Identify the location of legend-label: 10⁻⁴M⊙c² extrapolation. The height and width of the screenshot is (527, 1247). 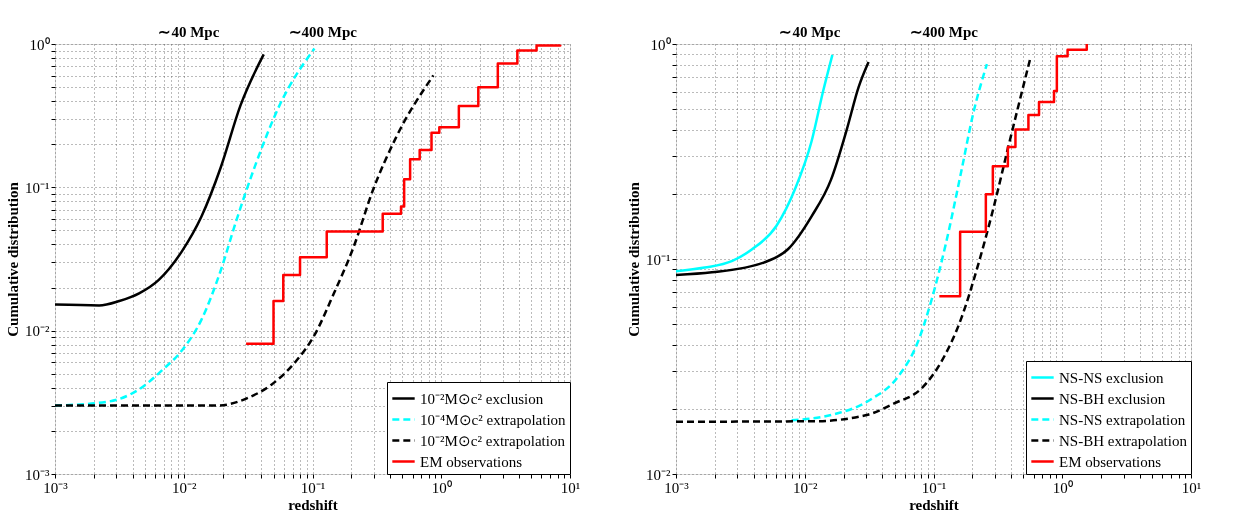
(493, 419).